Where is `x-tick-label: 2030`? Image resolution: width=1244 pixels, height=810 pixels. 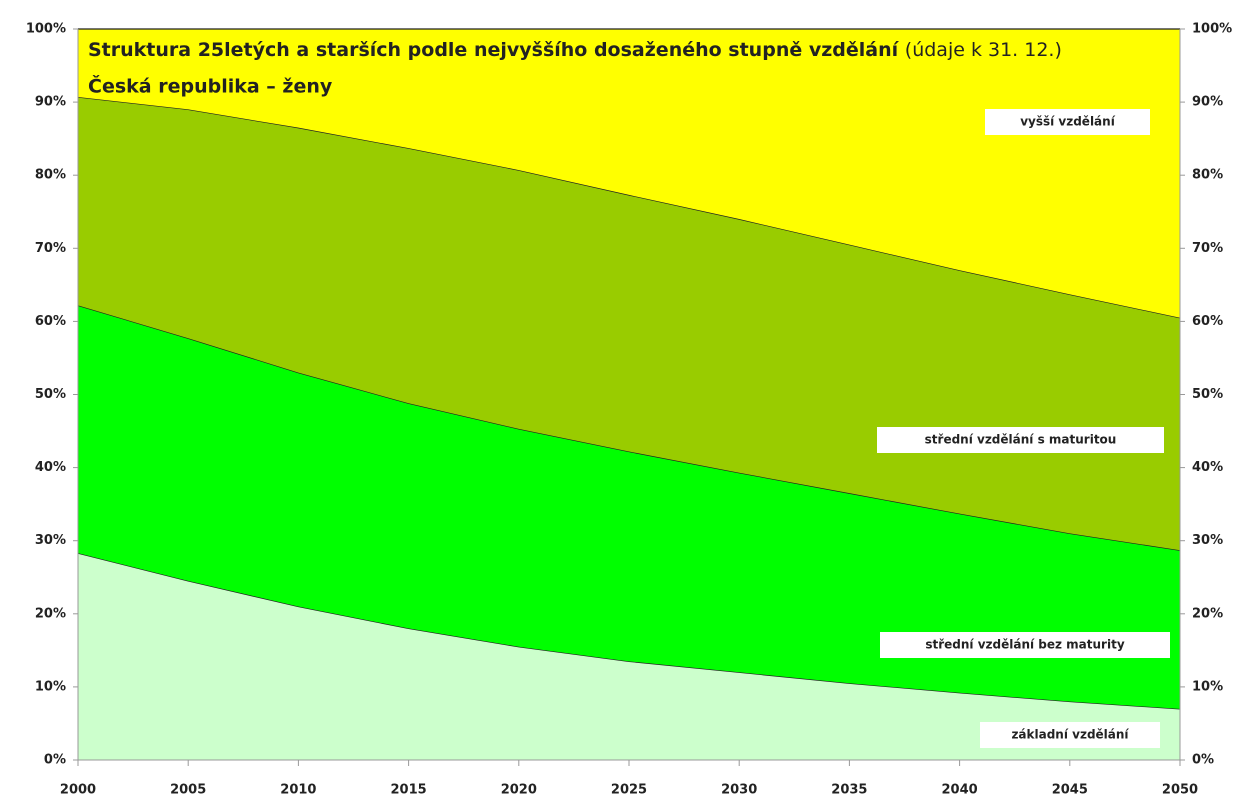 x-tick-label: 2030 is located at coordinates (739, 790).